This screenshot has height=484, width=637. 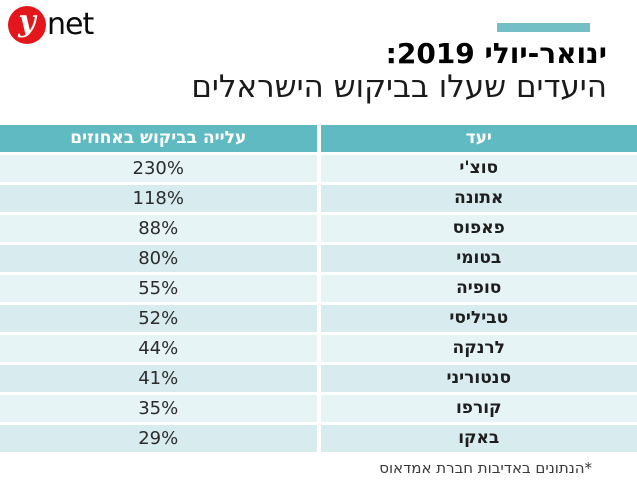 I want to click on page-title-line2: היעדים שעלו בביקוש הישראלים, so click(x=399, y=87).